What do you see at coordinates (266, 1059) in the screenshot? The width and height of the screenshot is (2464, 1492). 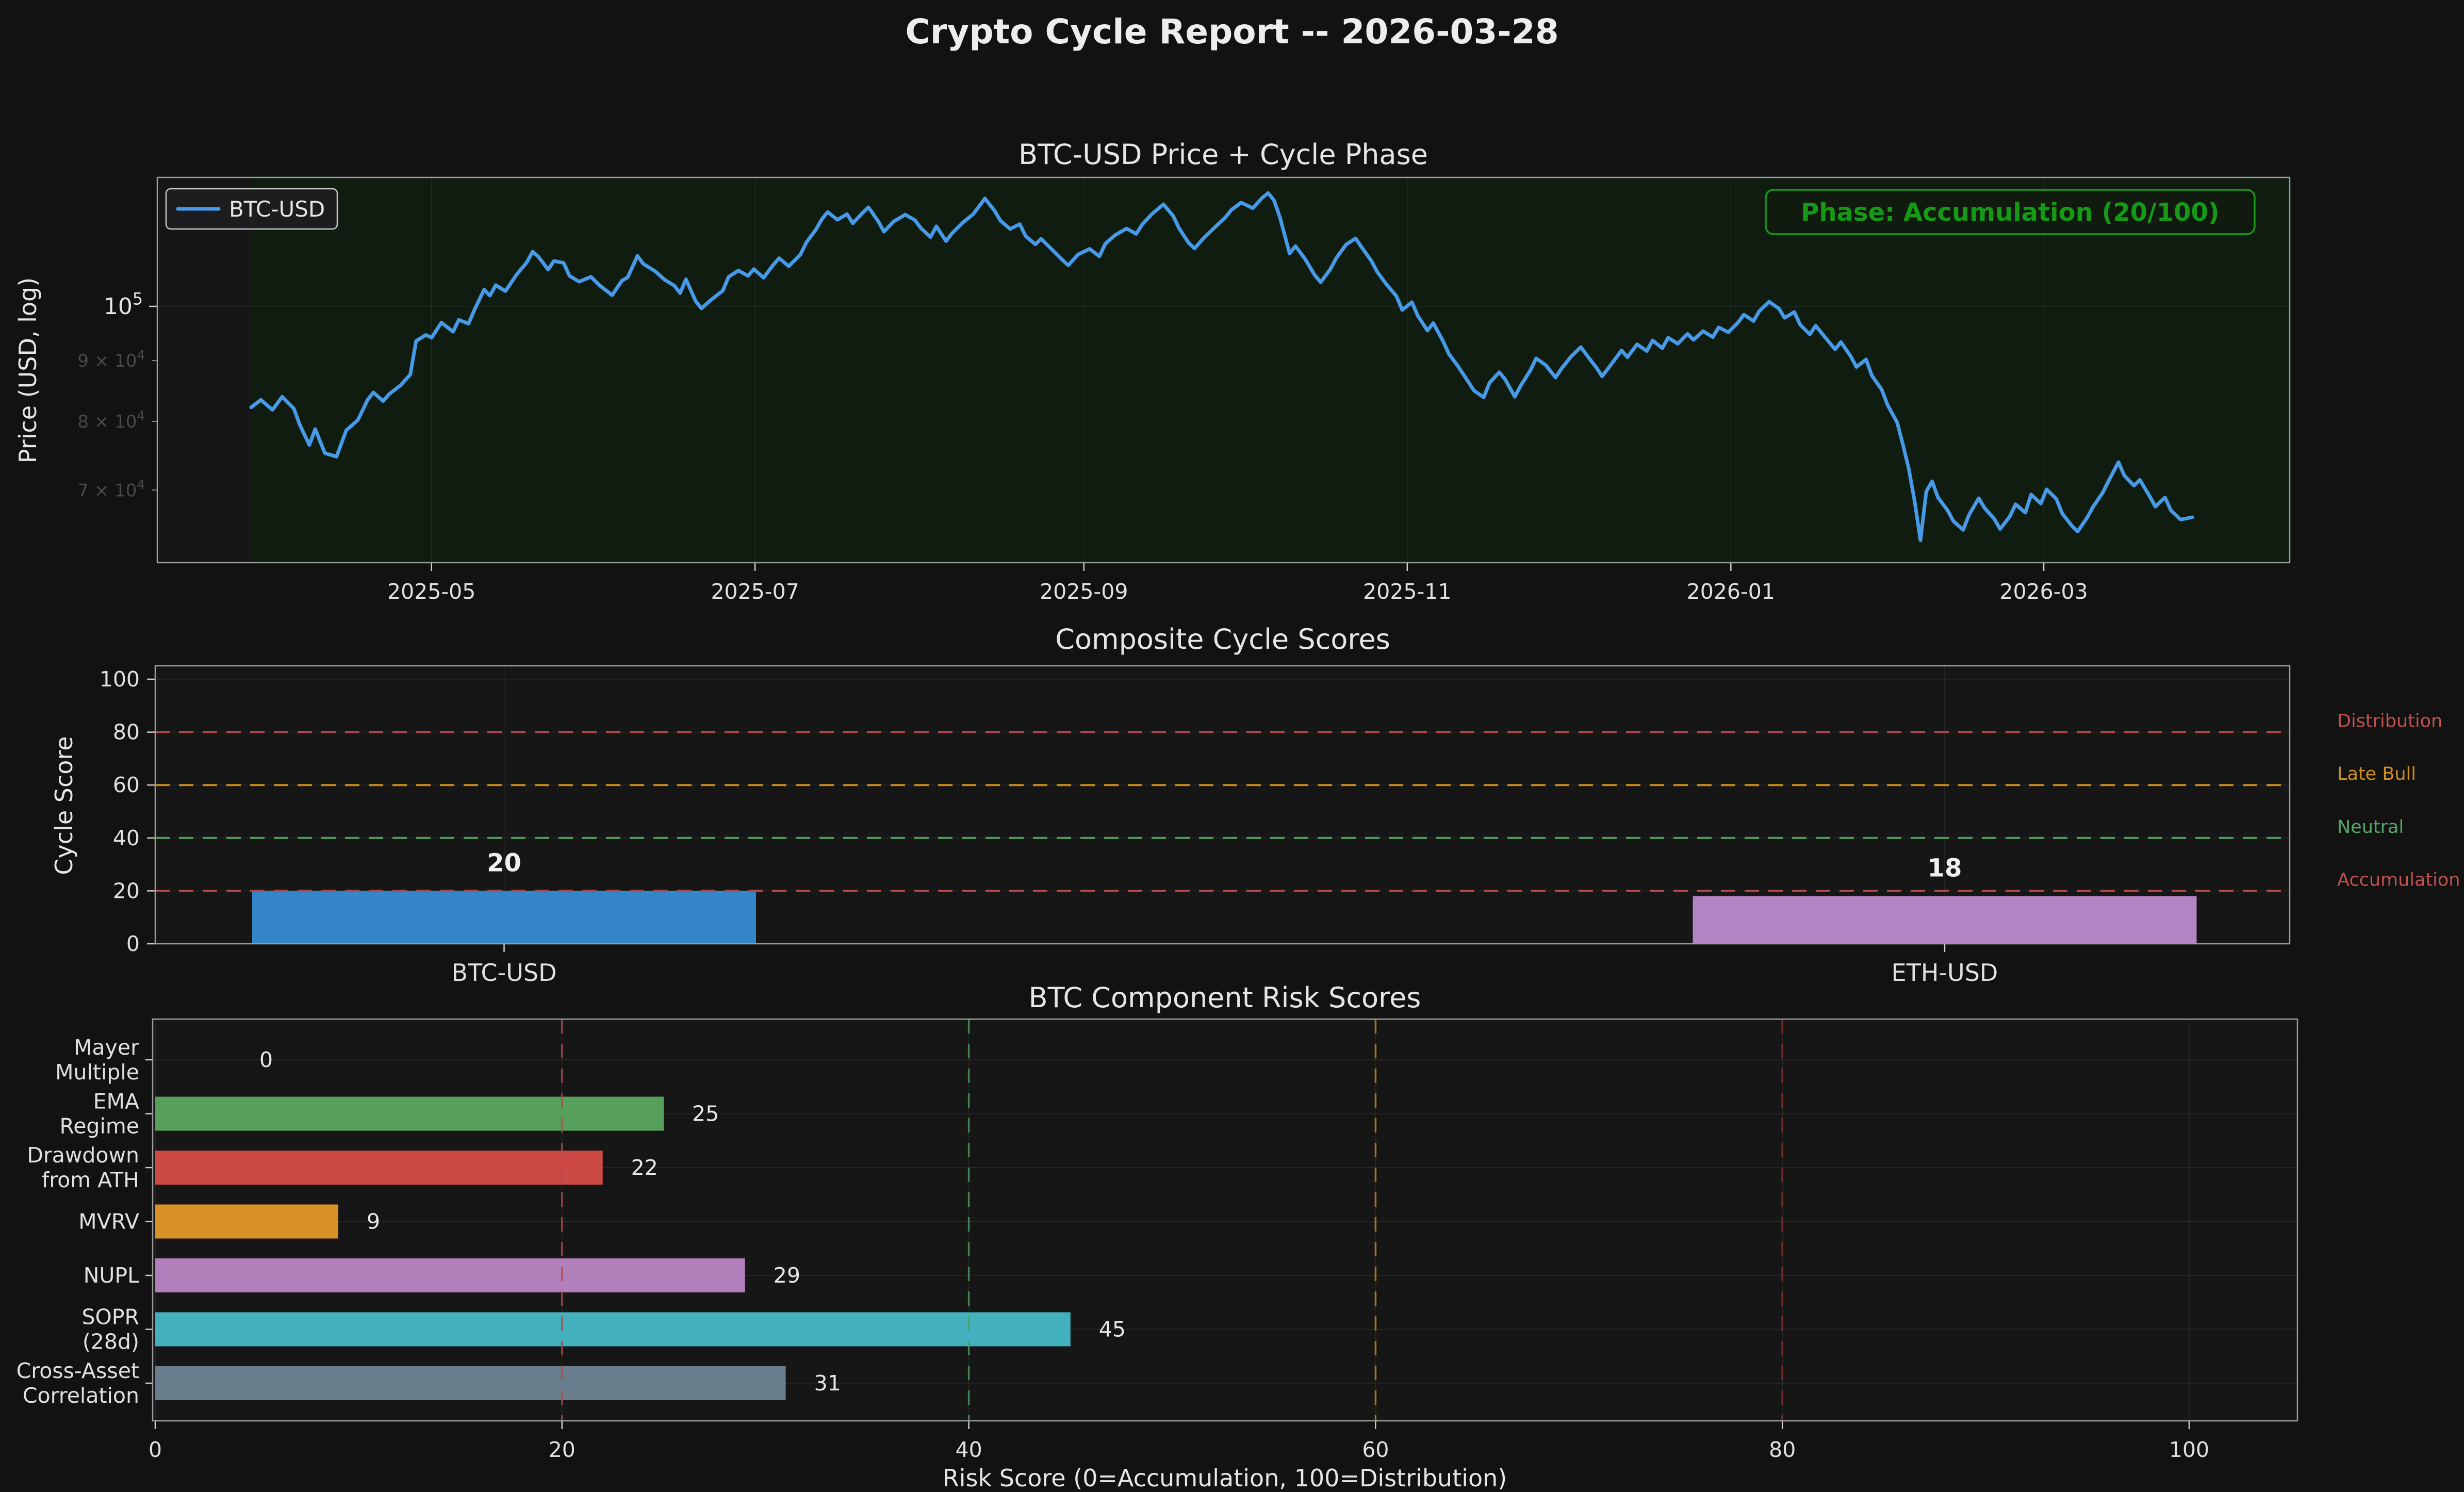 I see `bar-value-label: 0` at bounding box center [266, 1059].